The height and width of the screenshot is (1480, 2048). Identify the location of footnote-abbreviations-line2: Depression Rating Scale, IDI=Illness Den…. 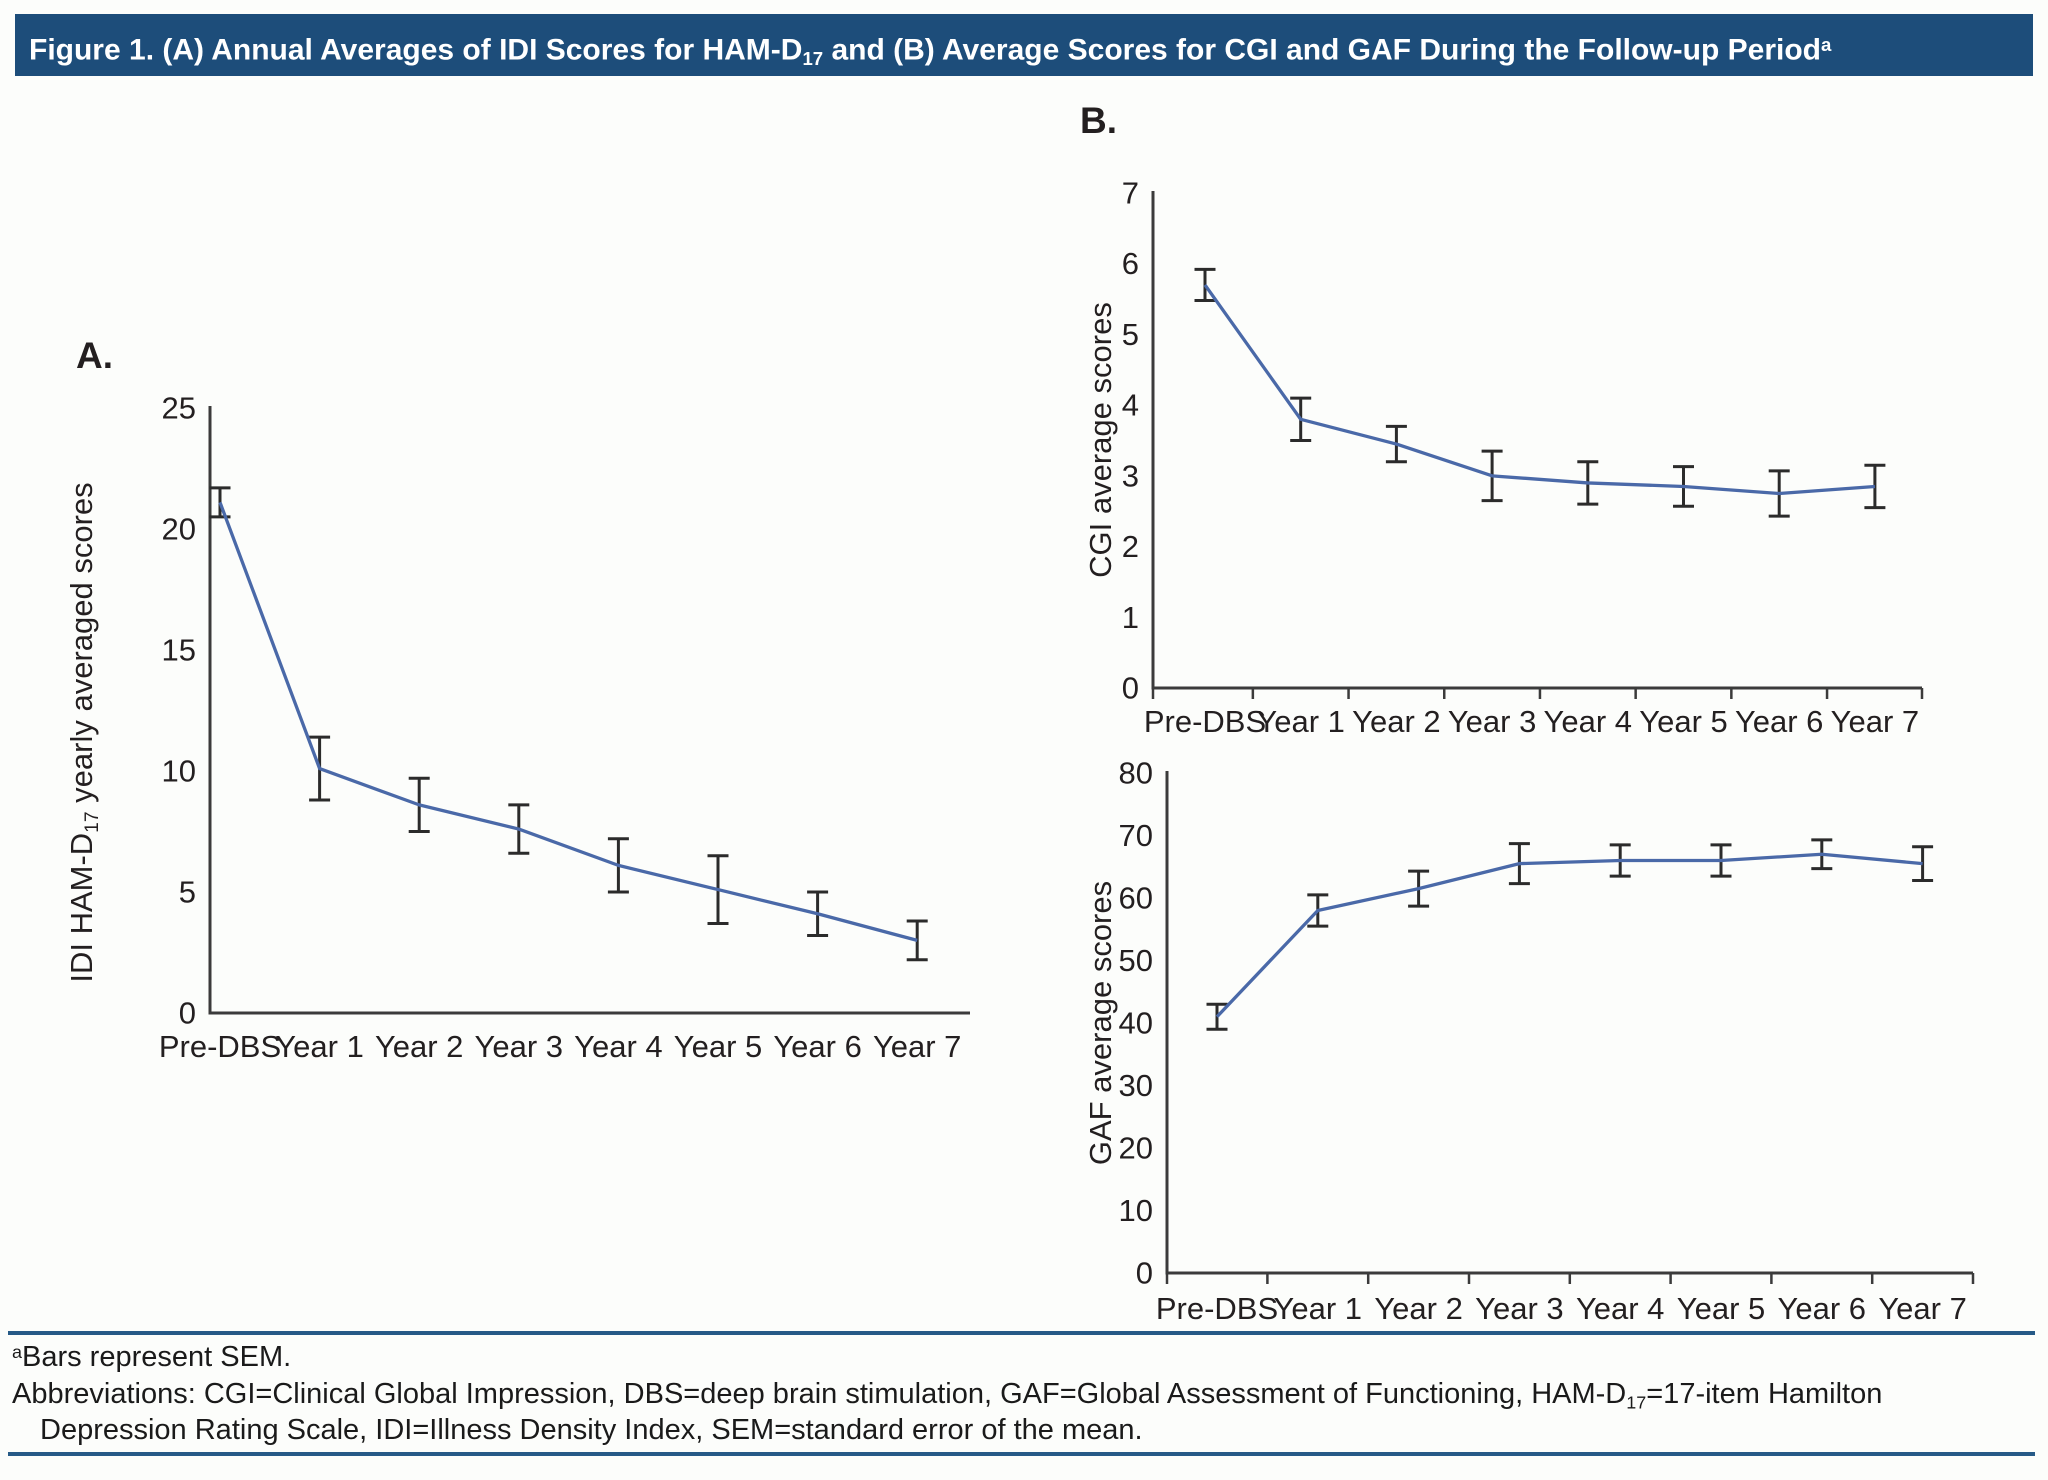
(591, 1430).